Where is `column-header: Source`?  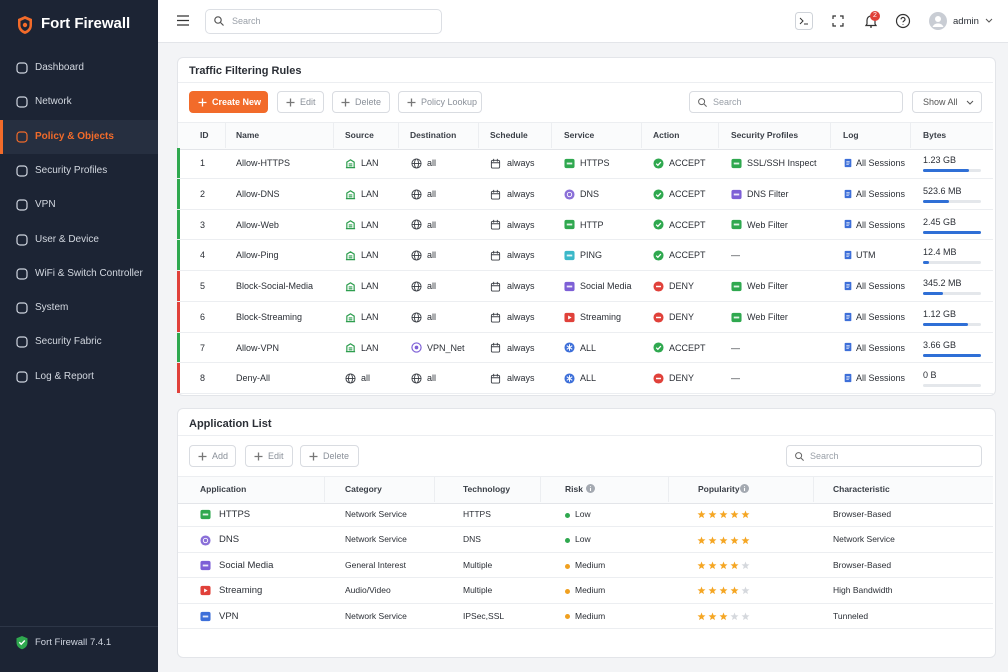
column-header: Source is located at coordinates (359, 135).